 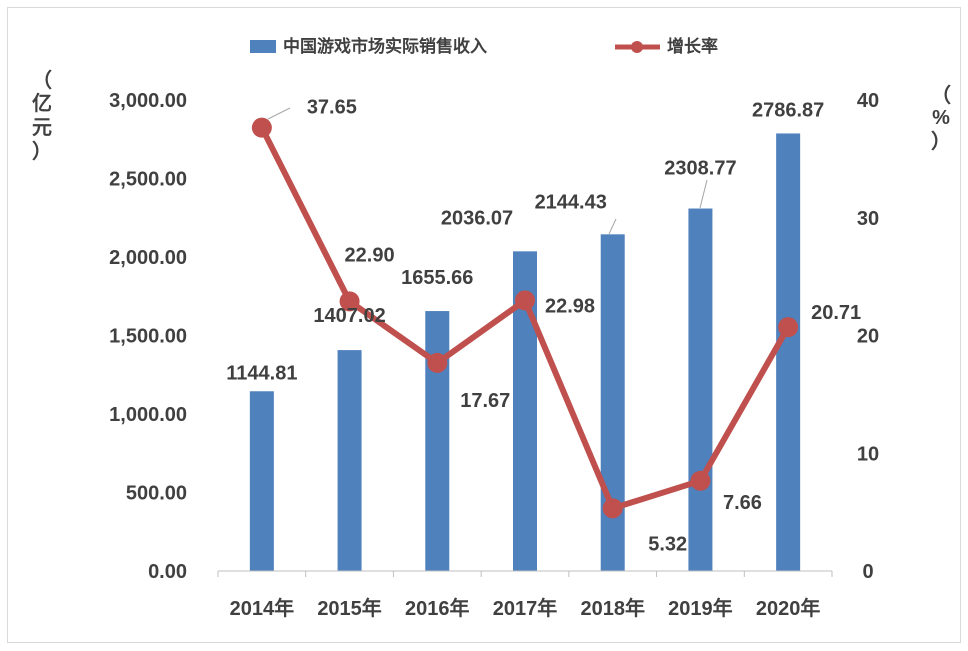 I want to click on legend-bar-label: 中国游戏市场实际销售收入, so click(x=385, y=46).